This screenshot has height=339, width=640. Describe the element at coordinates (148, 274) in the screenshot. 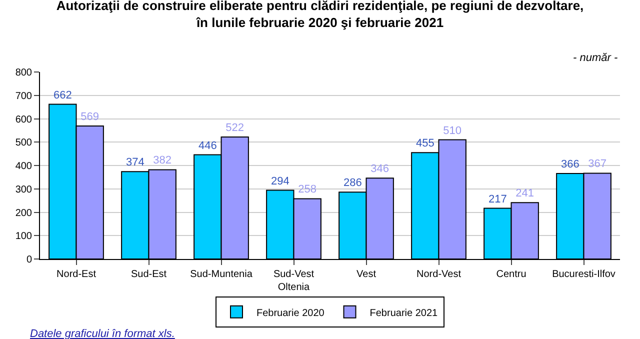

I see `x-tick-label: Sud-Est` at that location.